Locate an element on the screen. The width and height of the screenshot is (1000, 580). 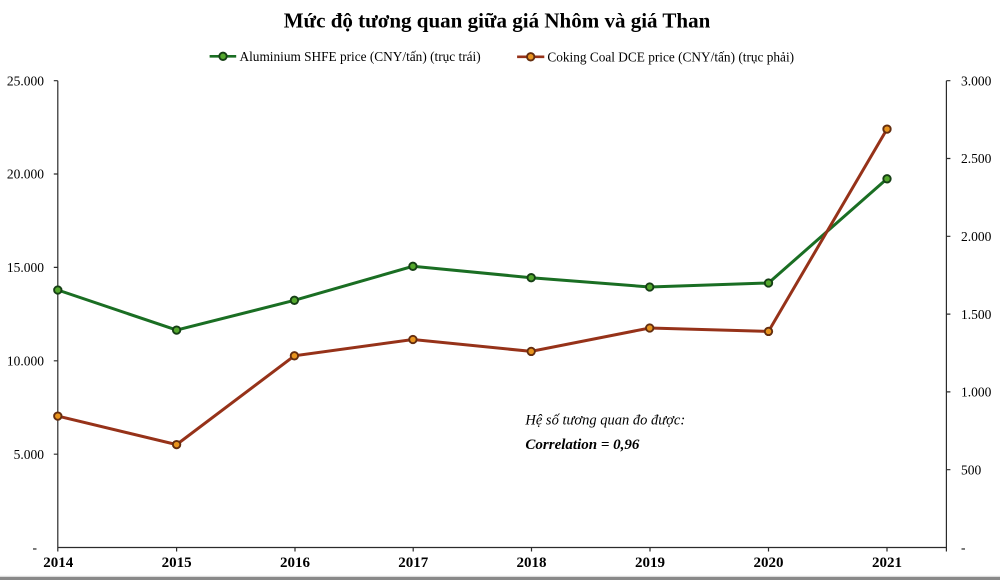
svg-text: 2.000 is located at coordinates (976, 236).